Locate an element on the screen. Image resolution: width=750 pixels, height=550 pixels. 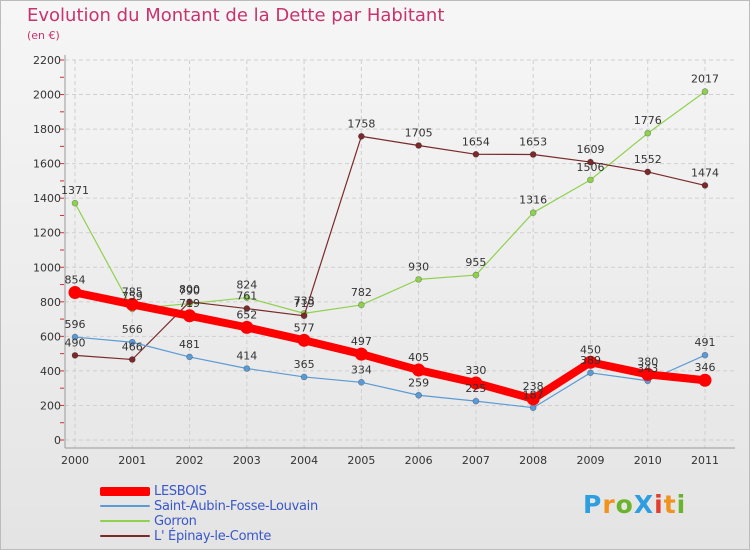
data-label: 466 is located at coordinates (132, 347).